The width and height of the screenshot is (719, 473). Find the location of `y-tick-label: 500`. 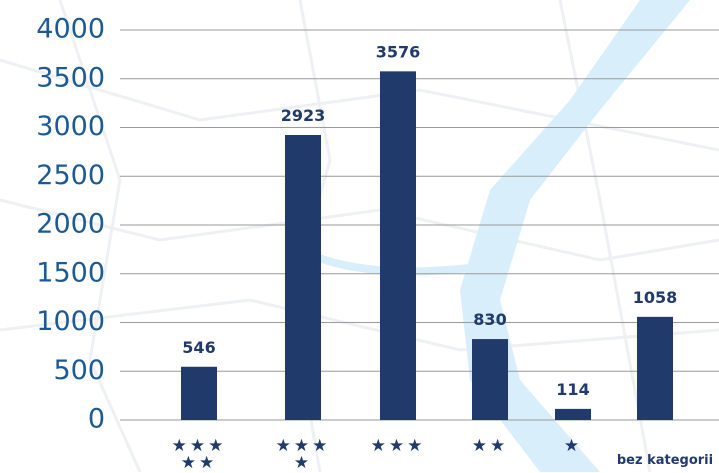

y-tick-label: 500 is located at coordinates (79, 370).